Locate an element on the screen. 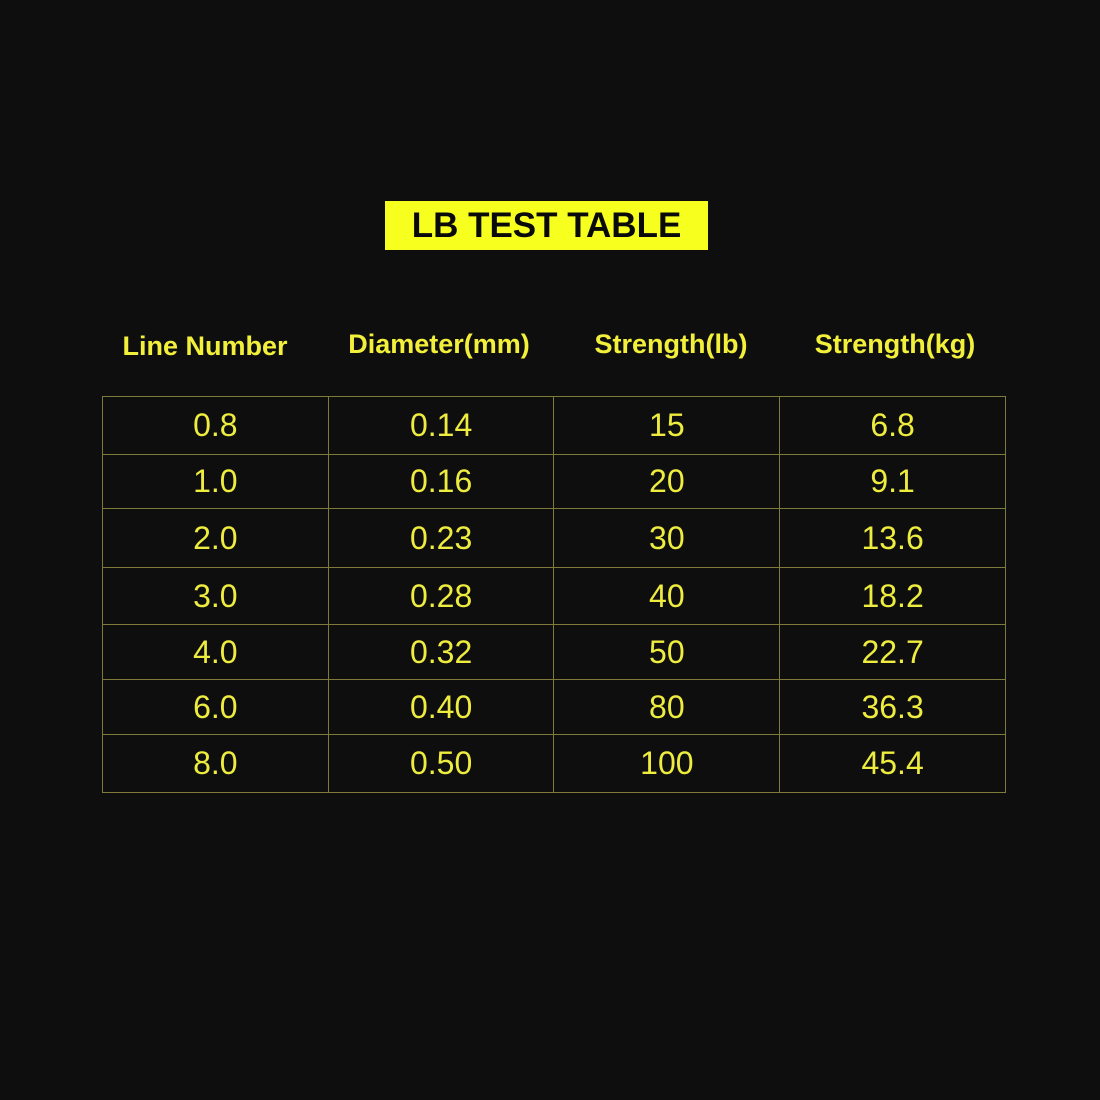 Image resolution: width=1100 pixels, height=1100 pixels. cell-line-number: 1.0 is located at coordinates (215, 481).